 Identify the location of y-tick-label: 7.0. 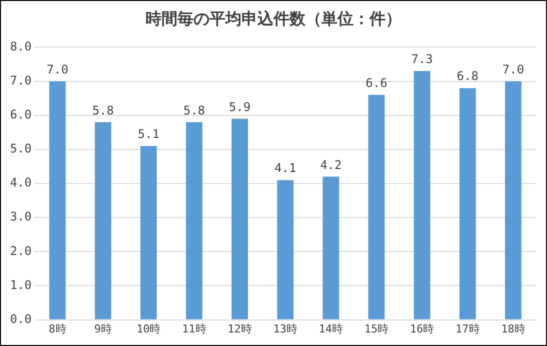
(21, 80).